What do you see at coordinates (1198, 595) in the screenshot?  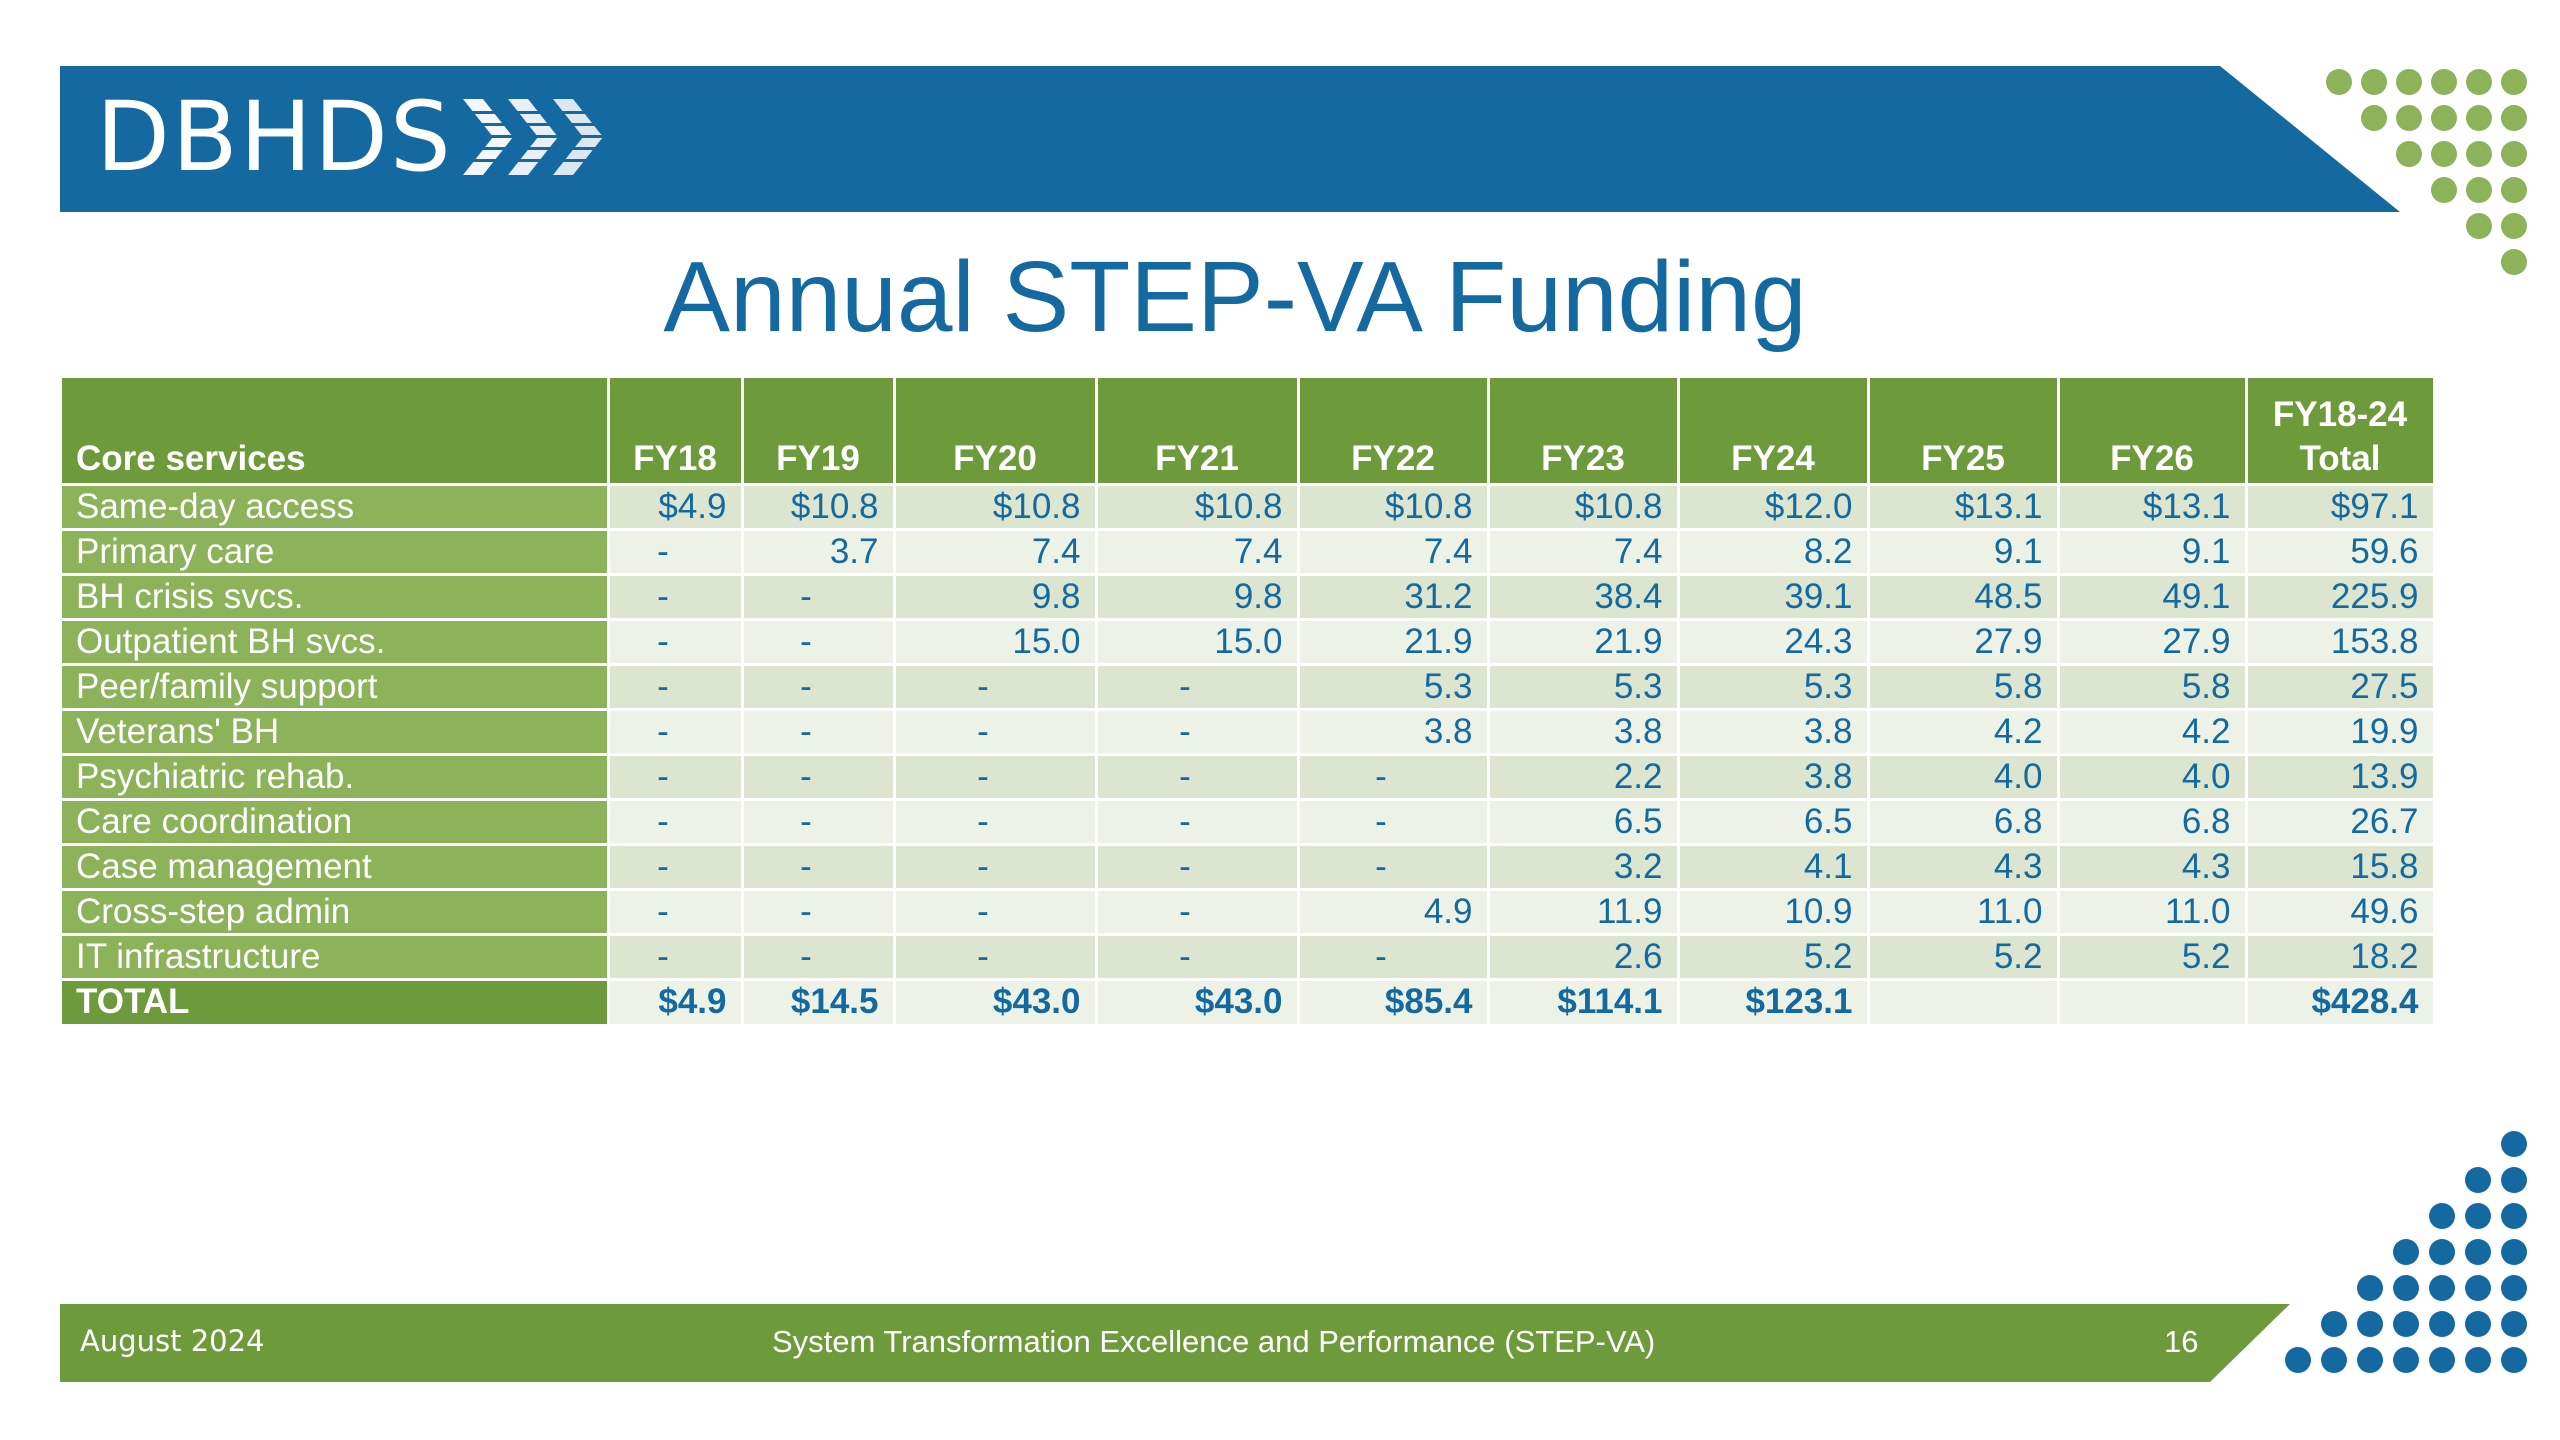 I see `table-cell: 9.8` at bounding box center [1198, 595].